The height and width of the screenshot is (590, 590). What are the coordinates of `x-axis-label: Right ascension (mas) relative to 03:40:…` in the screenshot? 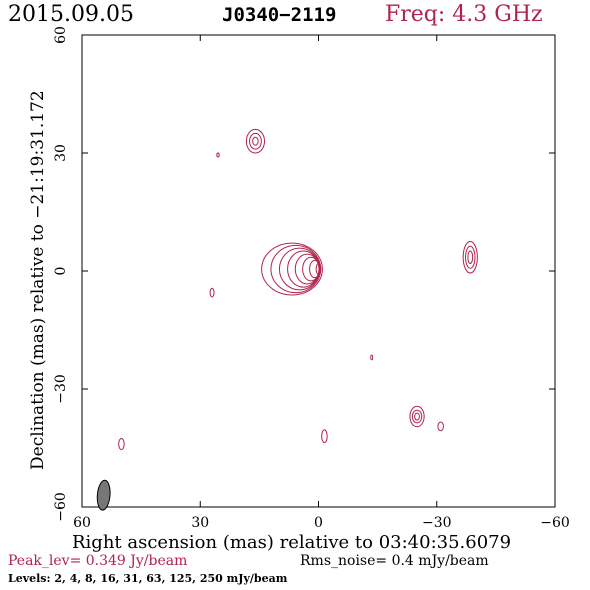 It's located at (292, 542).